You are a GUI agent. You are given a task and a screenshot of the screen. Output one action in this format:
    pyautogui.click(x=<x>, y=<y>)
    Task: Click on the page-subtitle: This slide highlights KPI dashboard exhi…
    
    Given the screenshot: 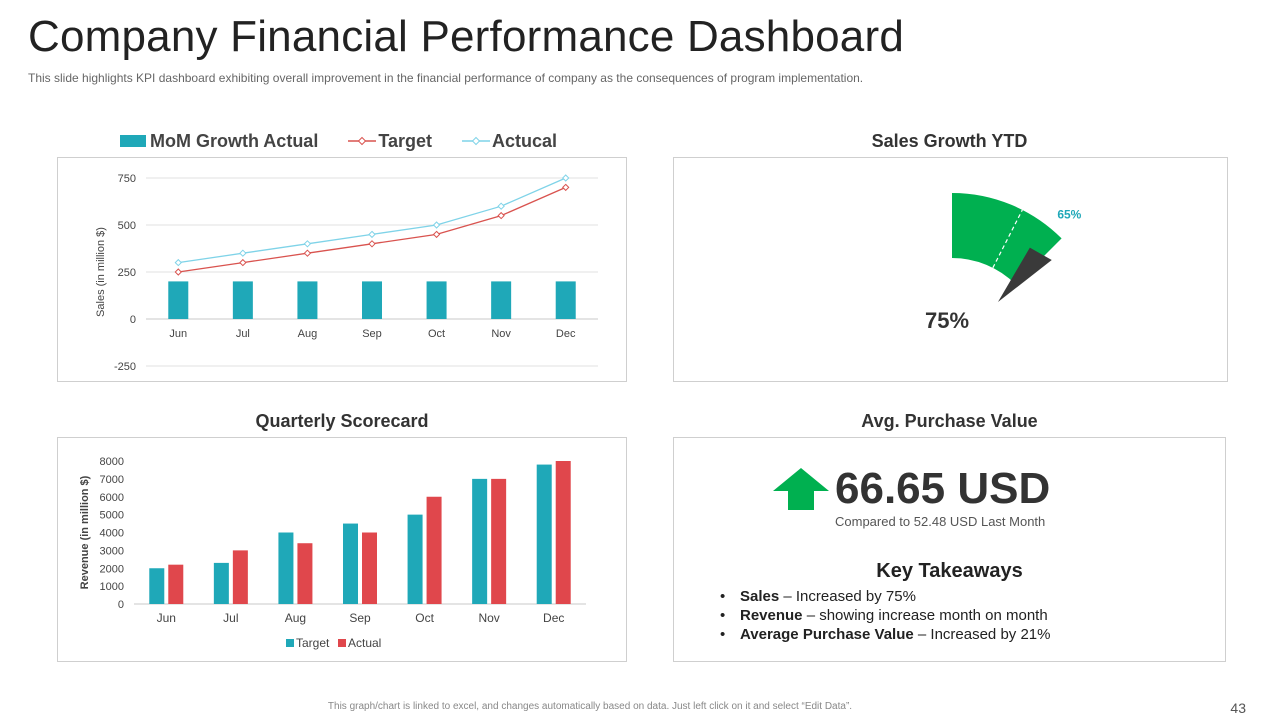 What is the action you would take?
    pyautogui.click(x=446, y=78)
    